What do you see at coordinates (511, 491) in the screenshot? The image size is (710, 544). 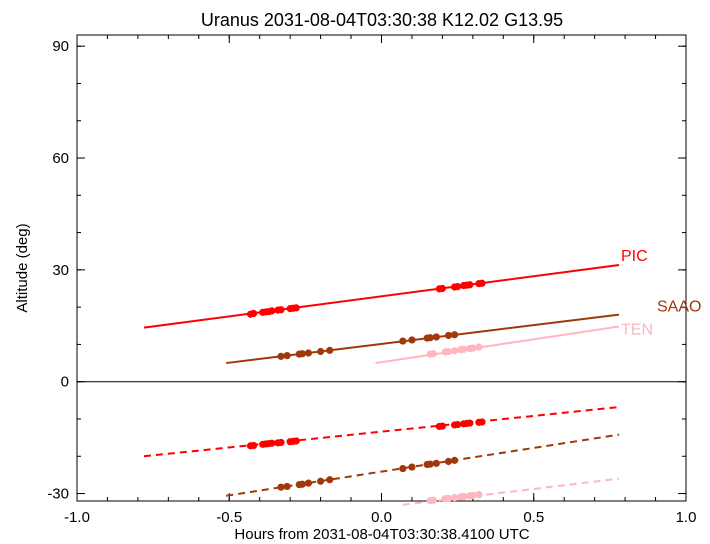 I see `series-dashed-line-ten` at bounding box center [511, 491].